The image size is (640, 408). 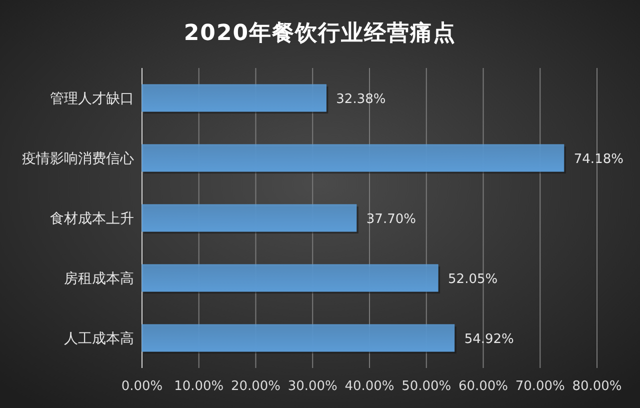 What do you see at coordinates (391, 219) in the screenshot?
I see `data-label: 37.70%` at bounding box center [391, 219].